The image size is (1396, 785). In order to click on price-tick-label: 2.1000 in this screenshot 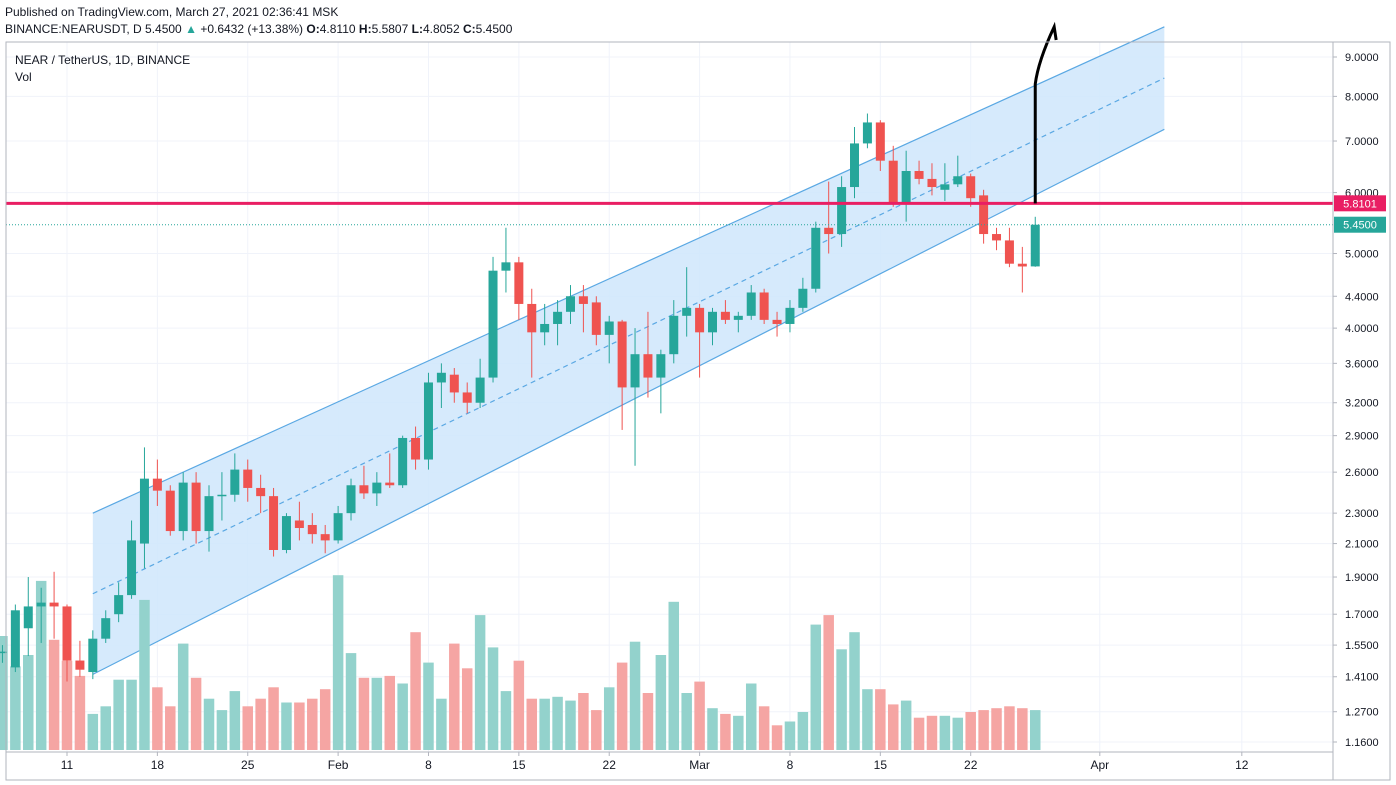, I will do `click(1362, 545)`.